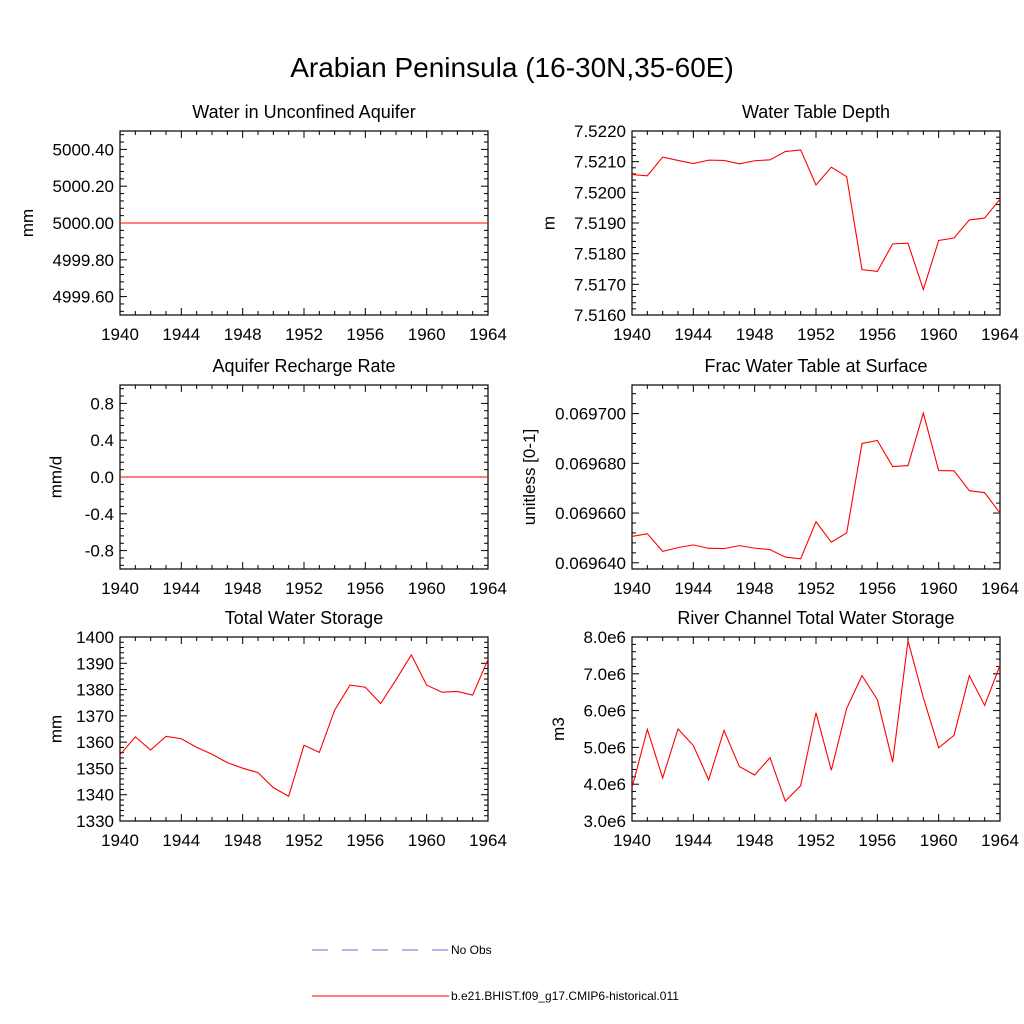  Describe the element at coordinates (558, 729) in the screenshot. I see `y-axis-label: m3` at that location.